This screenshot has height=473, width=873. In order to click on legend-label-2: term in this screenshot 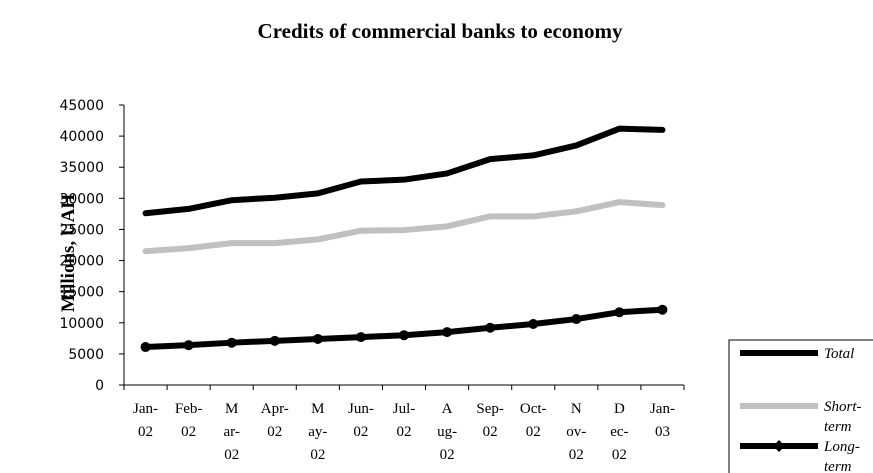, I will do `click(838, 466)`.